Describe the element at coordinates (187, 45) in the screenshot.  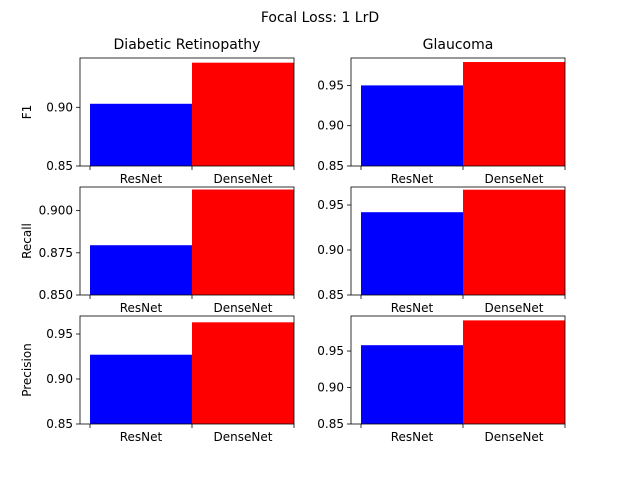
I see `subplot-title: Diabetic Retinopathy` at that location.